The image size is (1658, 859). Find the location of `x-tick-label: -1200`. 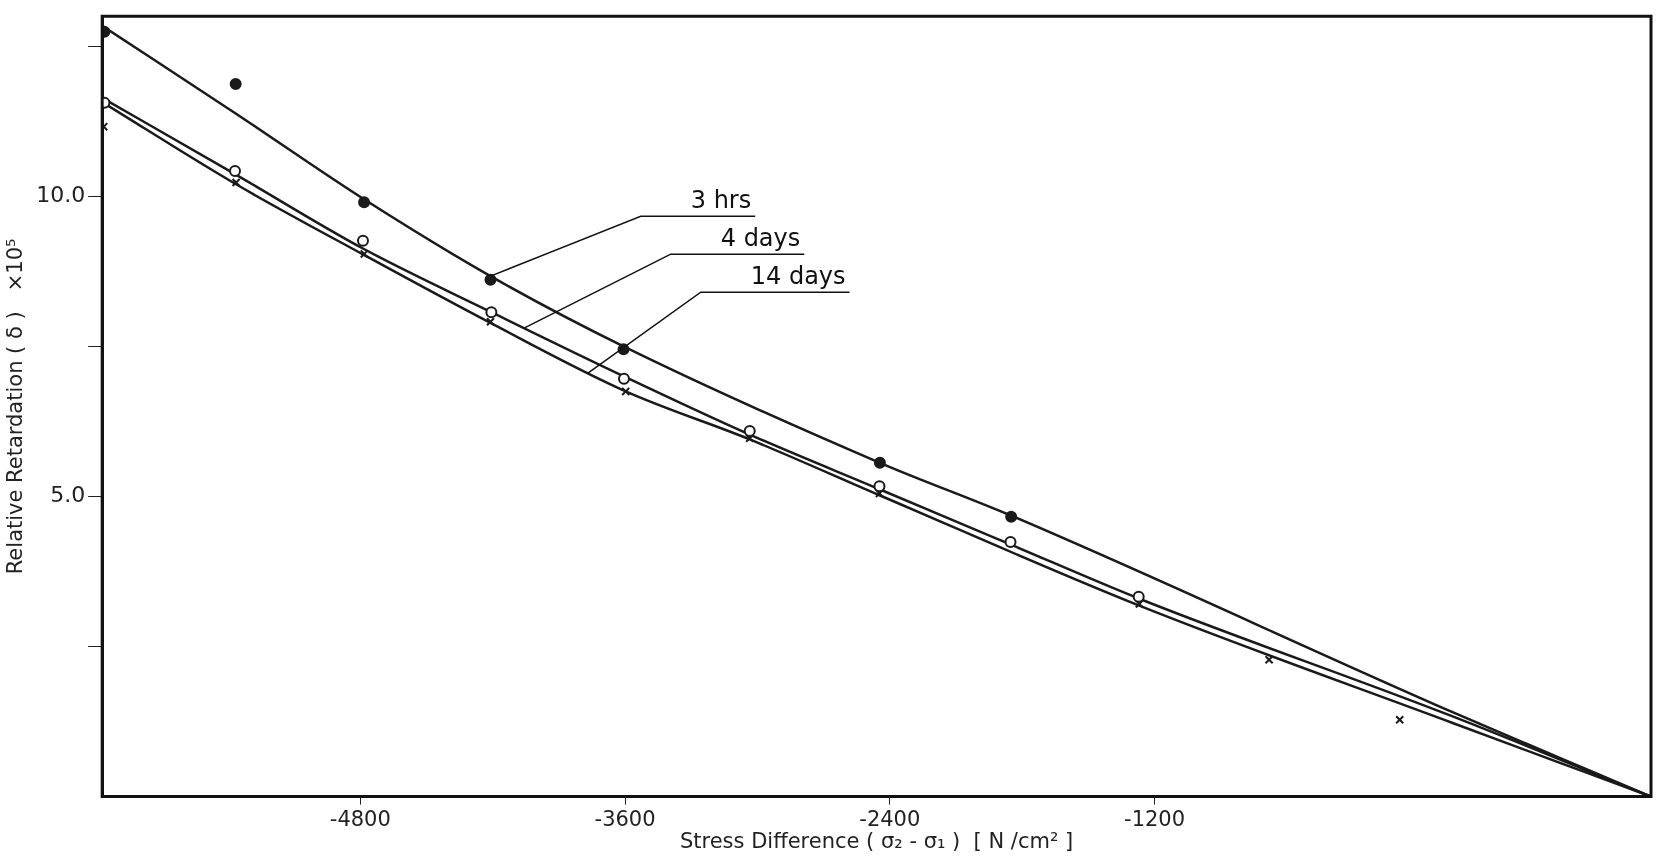

x-tick-label: -1200 is located at coordinates (1155, 818).